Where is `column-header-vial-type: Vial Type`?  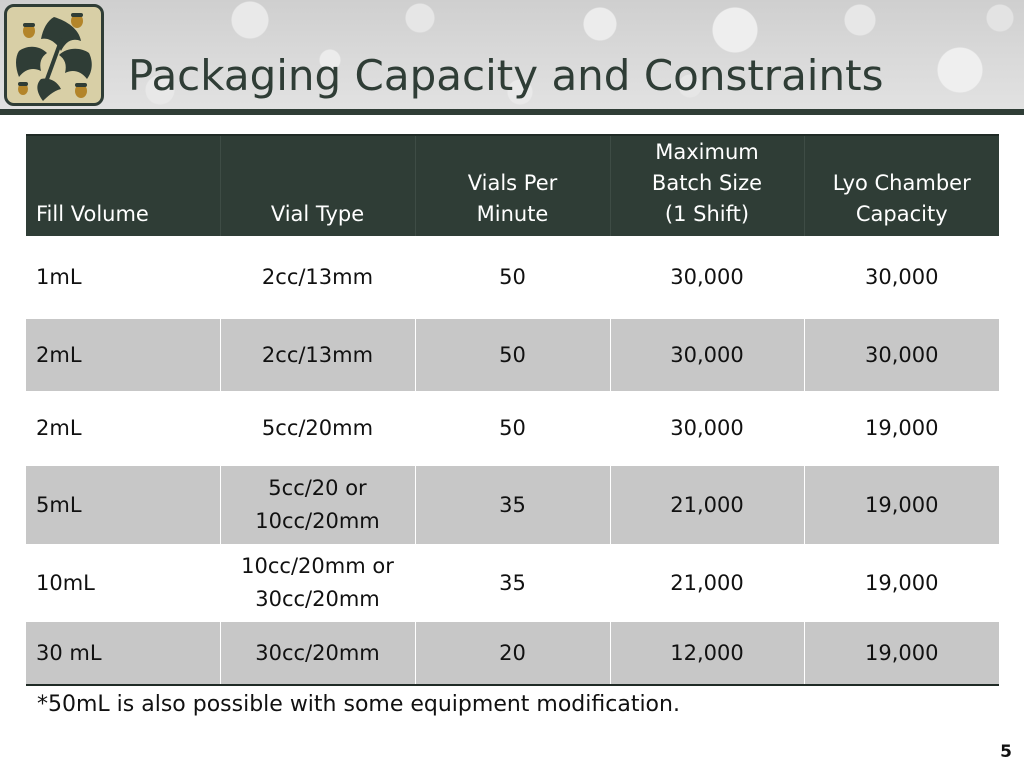
column-header-vial-type: Vial Type is located at coordinates (317, 185).